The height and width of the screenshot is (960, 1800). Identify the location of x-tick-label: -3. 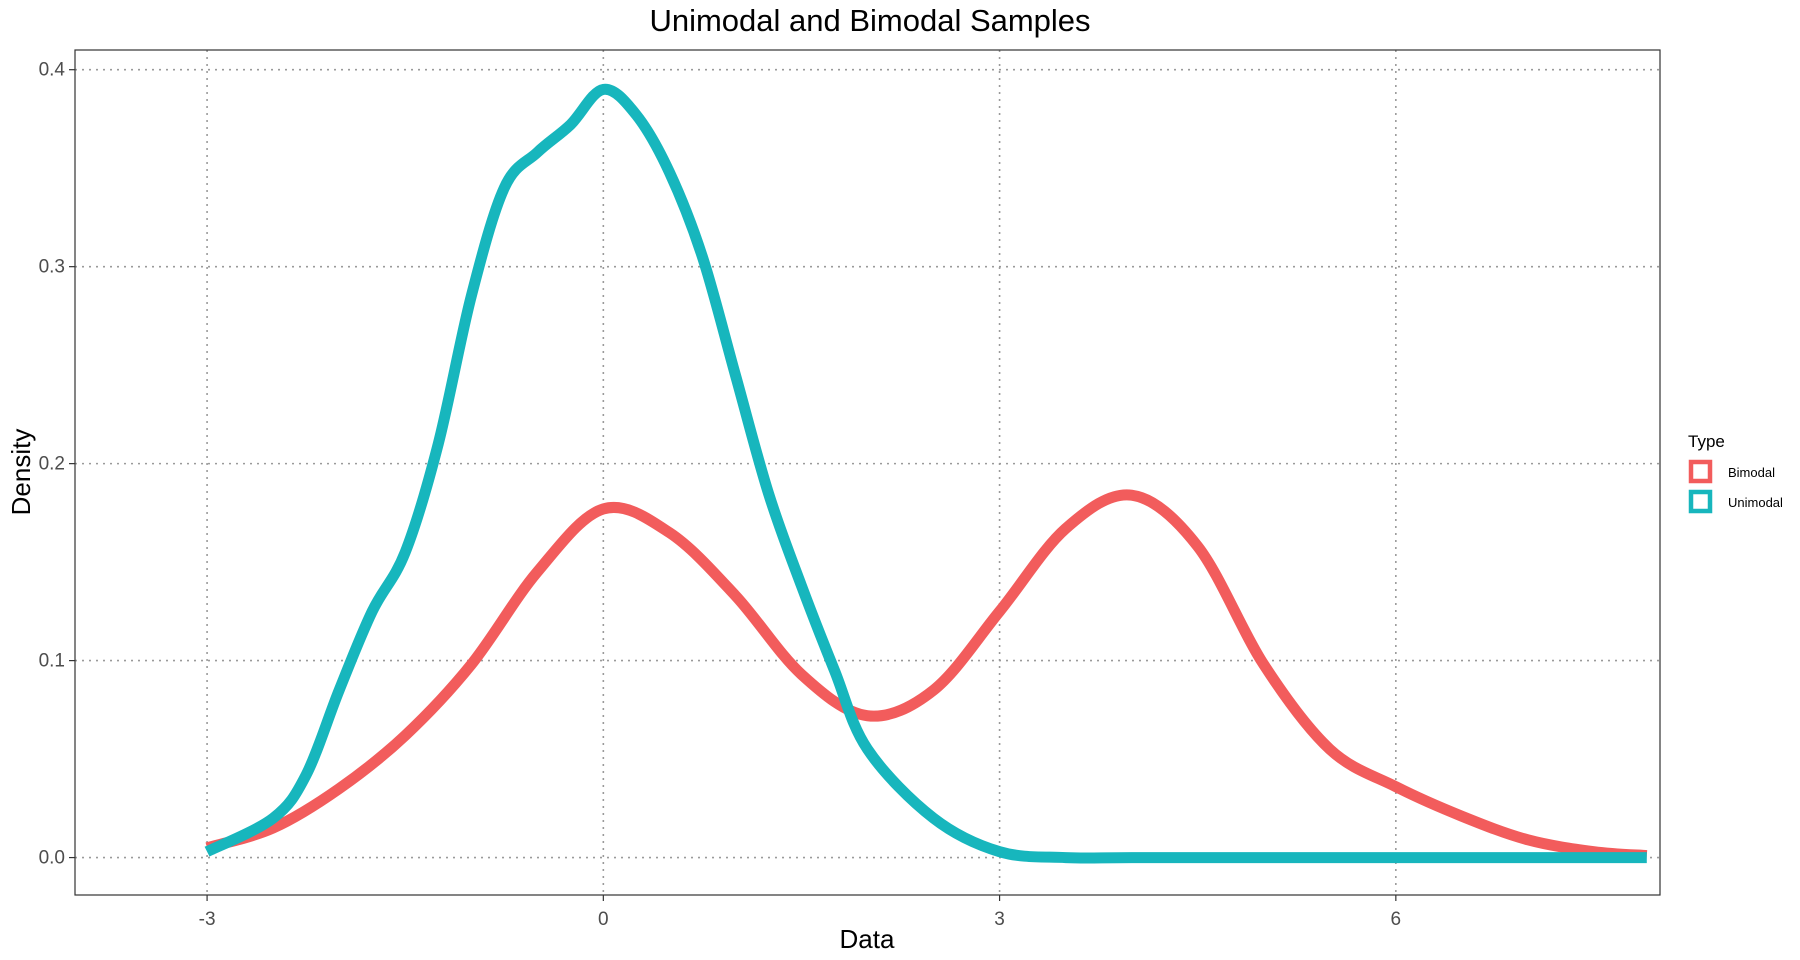
(207, 919).